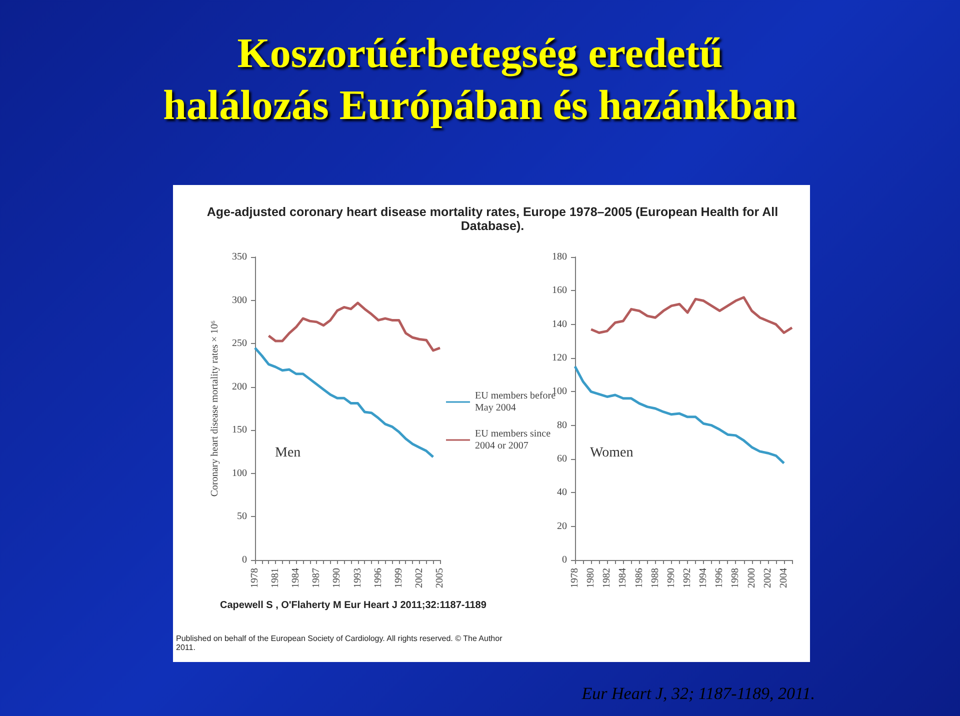 The height and width of the screenshot is (716, 960). I want to click on legend-label: EU members since 2004 or 2007, so click(514, 440).